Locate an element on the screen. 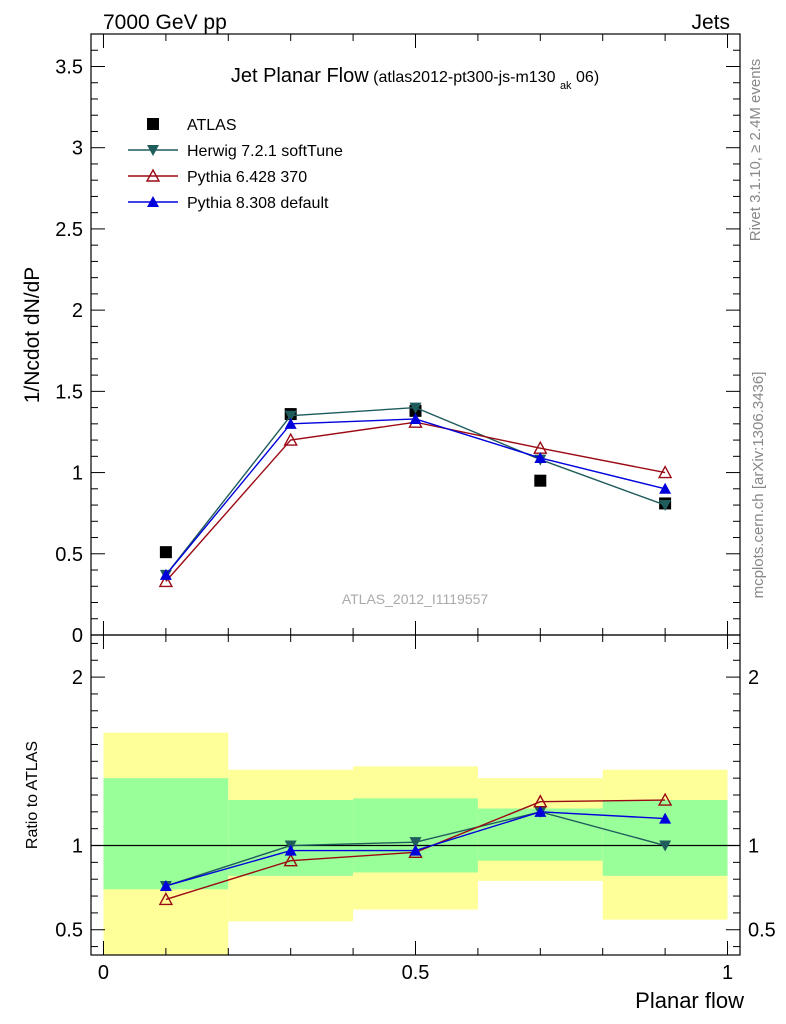  header-left: 7000 GeV pp is located at coordinates (165, 22).